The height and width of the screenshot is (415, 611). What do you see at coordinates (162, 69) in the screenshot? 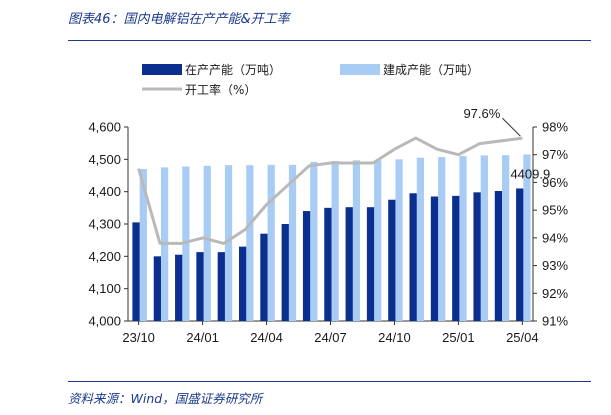
I see `legend-swatch-capacity-running` at bounding box center [162, 69].